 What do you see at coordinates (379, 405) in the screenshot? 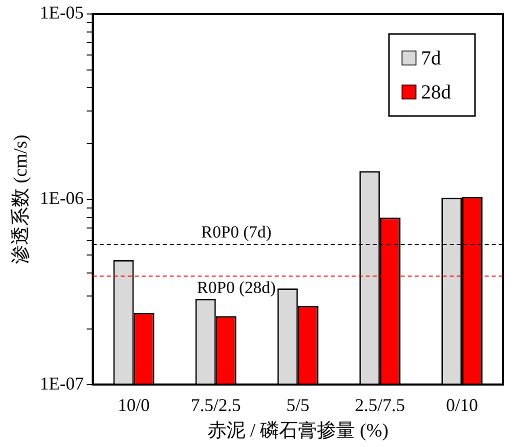
I see `x-tick-label: 2.5/7.5` at bounding box center [379, 405].